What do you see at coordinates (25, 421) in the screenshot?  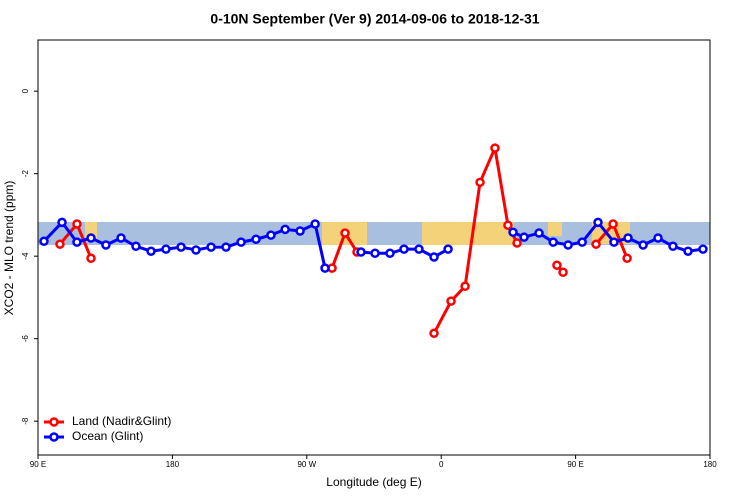 I see `y-tick-label: -8` at bounding box center [25, 421].